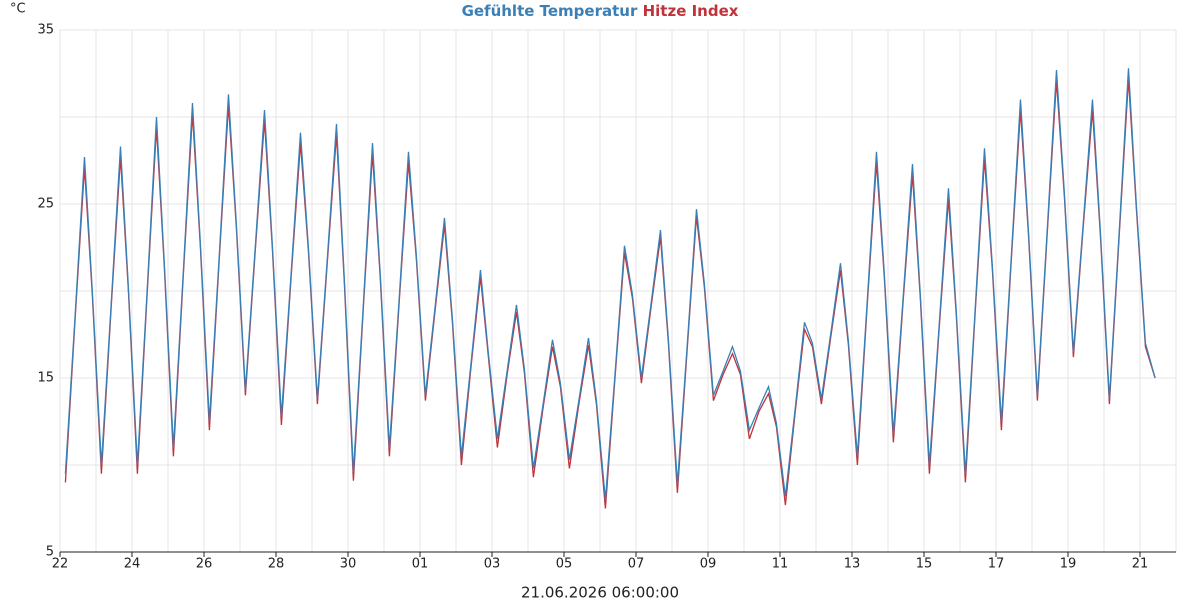 This screenshot has width=1200, height=600. Describe the element at coordinates (276, 564) in the screenshot. I see `x-tick-label: 28` at that location.